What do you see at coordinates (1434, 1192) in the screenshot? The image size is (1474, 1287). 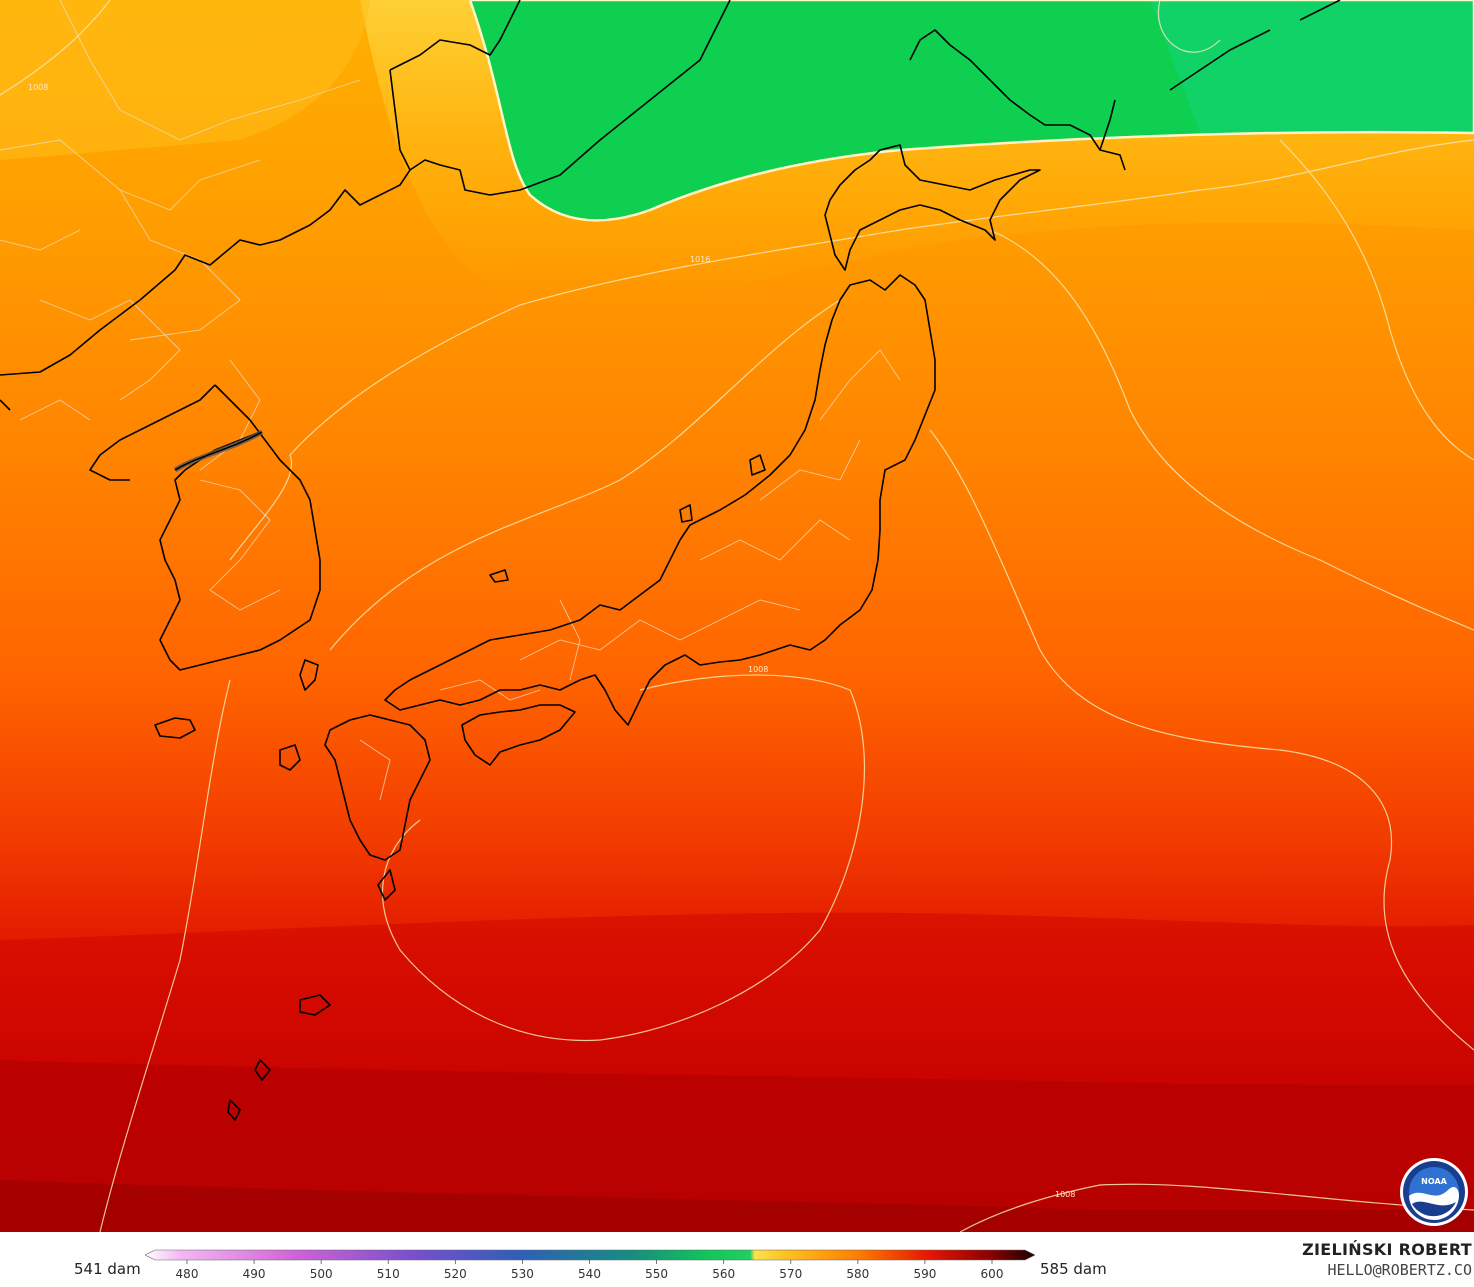 I see `noaa-logo-icon: NOAA` at bounding box center [1434, 1192].